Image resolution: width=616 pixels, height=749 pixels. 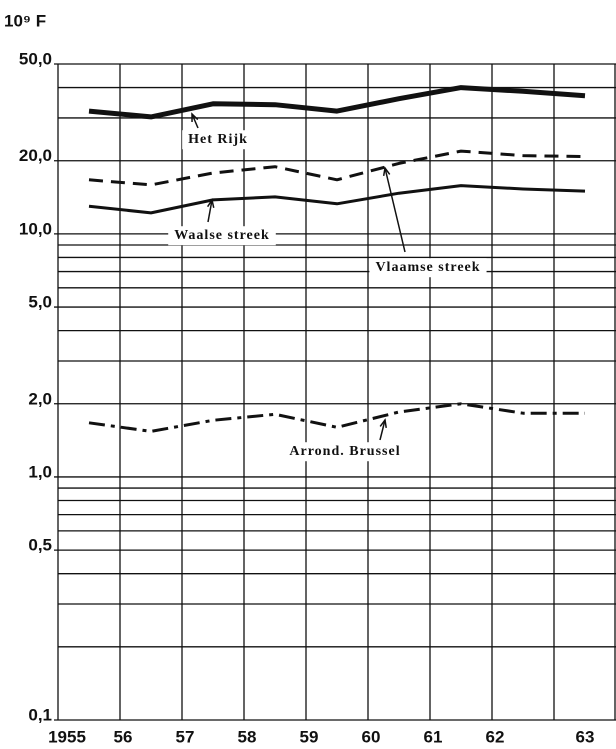 What do you see at coordinates (123, 736) in the screenshot?
I see `x-tick-label: 56` at bounding box center [123, 736].